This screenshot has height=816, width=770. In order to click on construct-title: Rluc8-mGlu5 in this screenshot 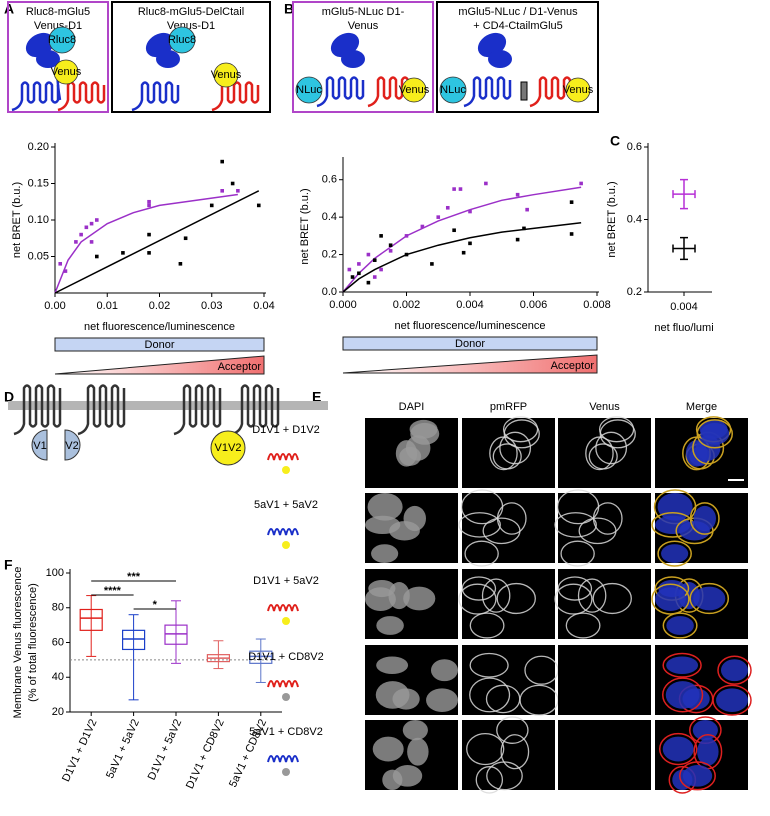, I will do `click(58, 12)`.